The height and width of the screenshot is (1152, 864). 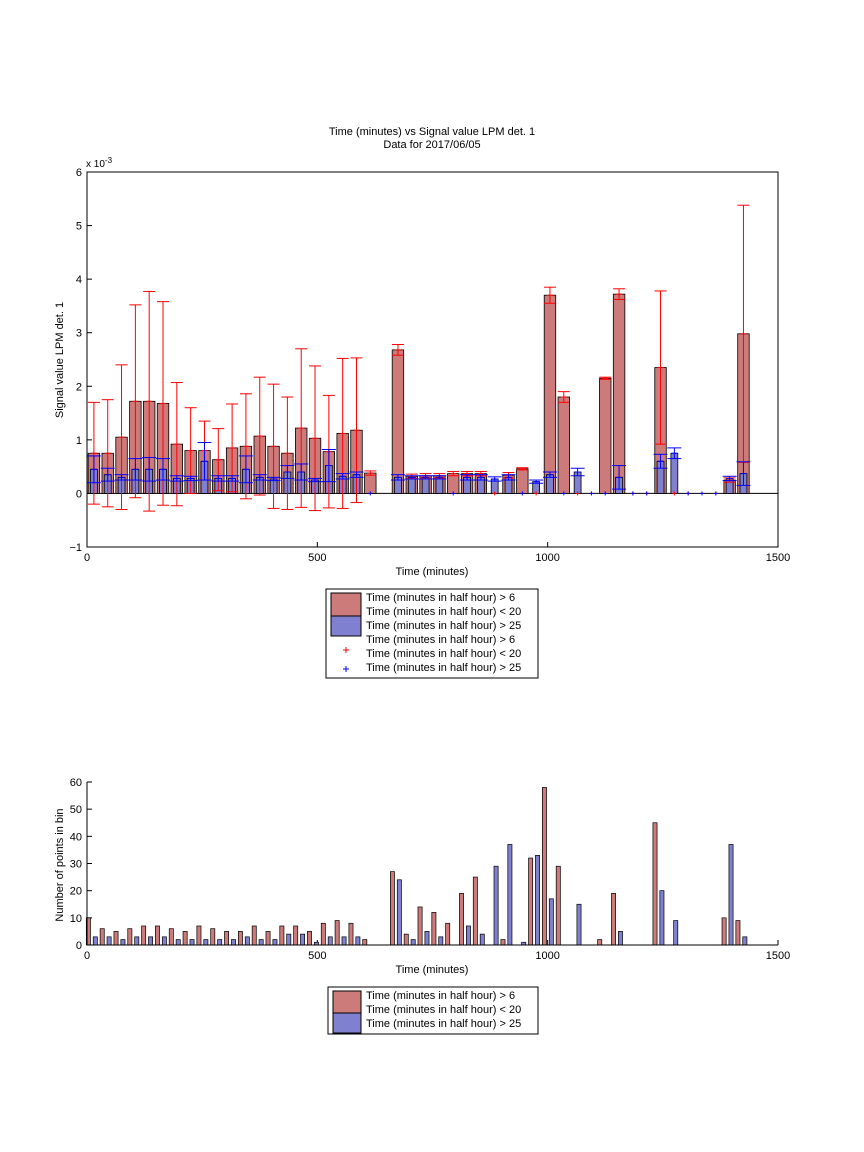 I want to click on y-tick-label: 40, so click(x=76, y=837).